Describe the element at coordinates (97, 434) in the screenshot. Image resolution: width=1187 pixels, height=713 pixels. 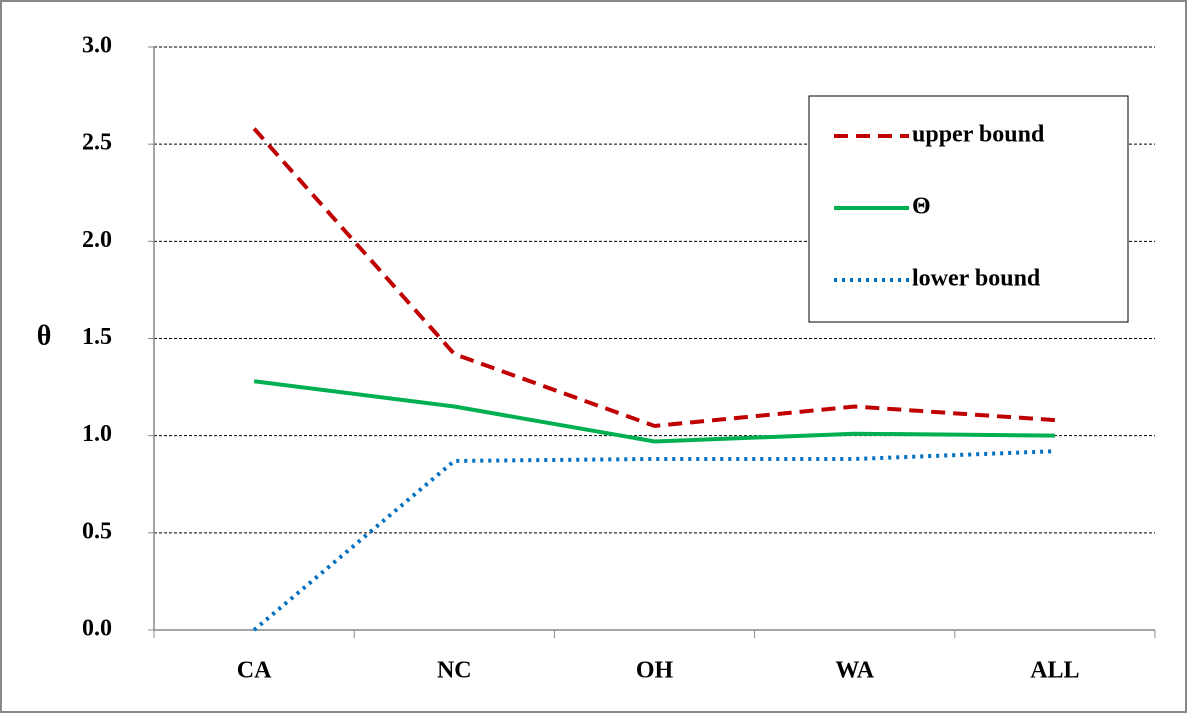
I see `y-tick-label: 1.0` at that location.